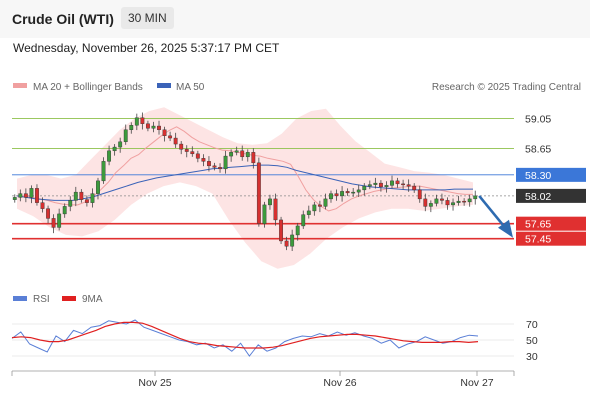 The image size is (590, 400). Describe the element at coordinates (493, 212) in the screenshot. I see `forecast-arrow-shaft` at that location.